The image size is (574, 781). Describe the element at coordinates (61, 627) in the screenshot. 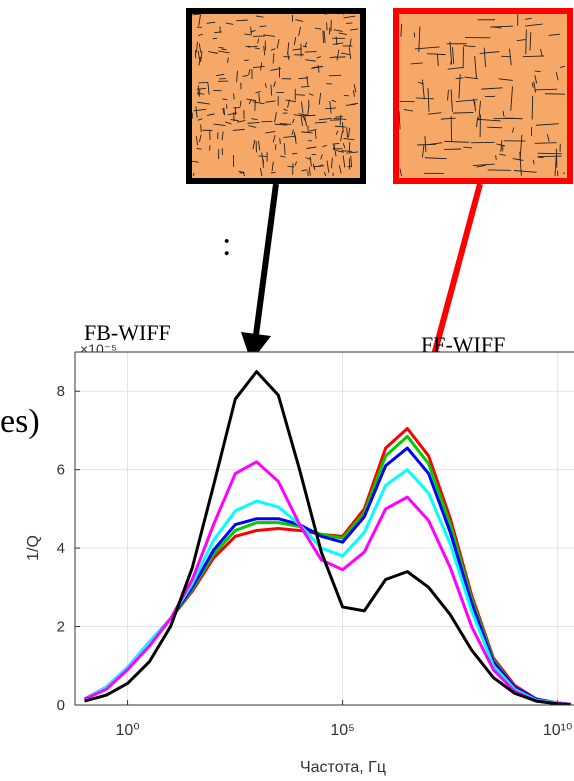

I see `y-tick-label: 2` at that location.